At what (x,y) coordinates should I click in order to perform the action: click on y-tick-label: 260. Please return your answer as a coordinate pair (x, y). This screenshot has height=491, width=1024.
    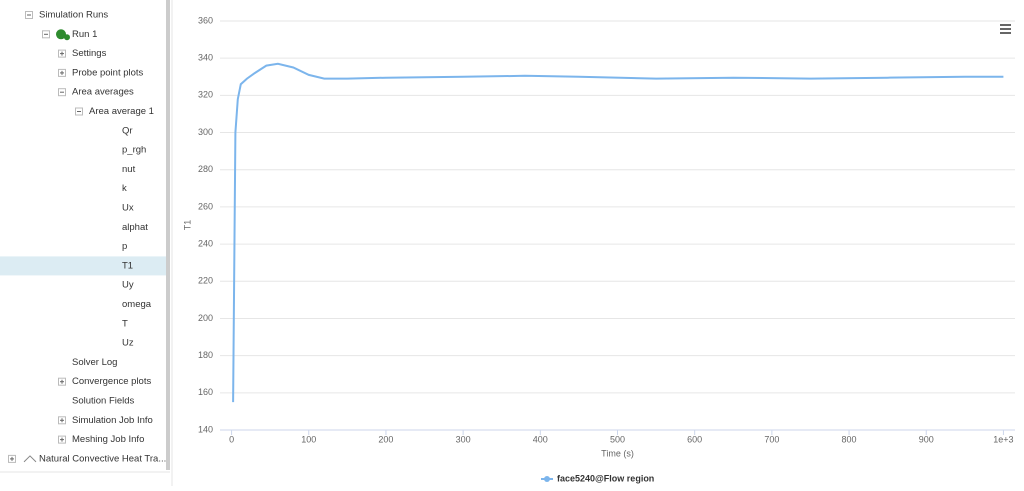
    Looking at the image, I should click on (205, 206).